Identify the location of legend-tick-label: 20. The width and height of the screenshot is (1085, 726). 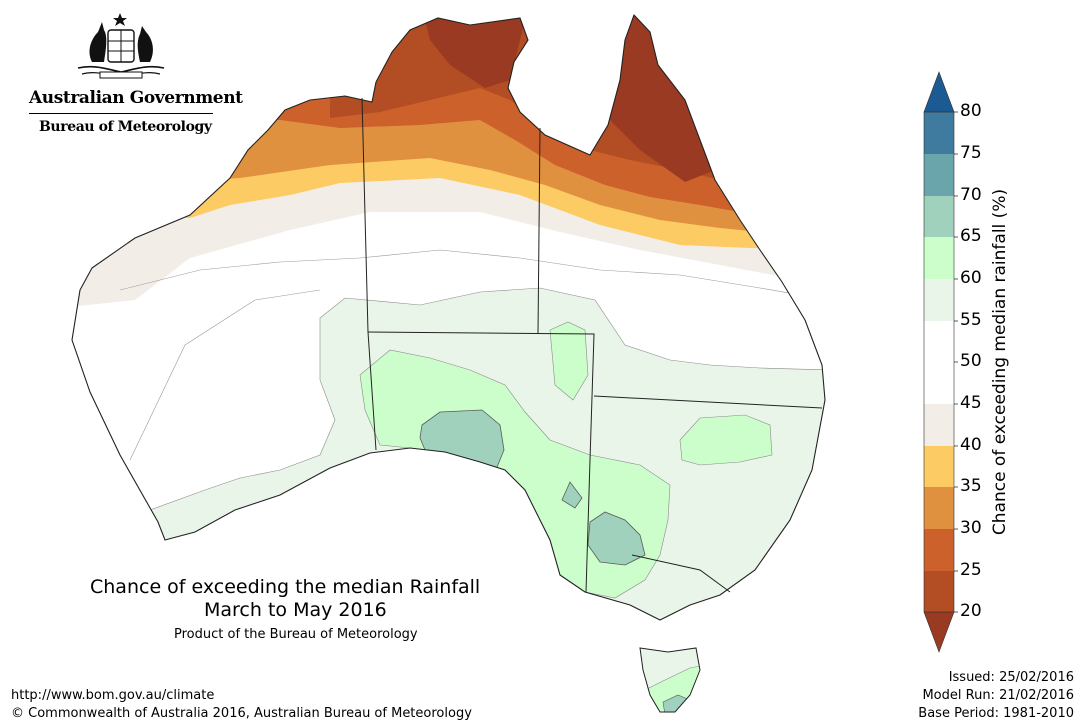
(971, 611).